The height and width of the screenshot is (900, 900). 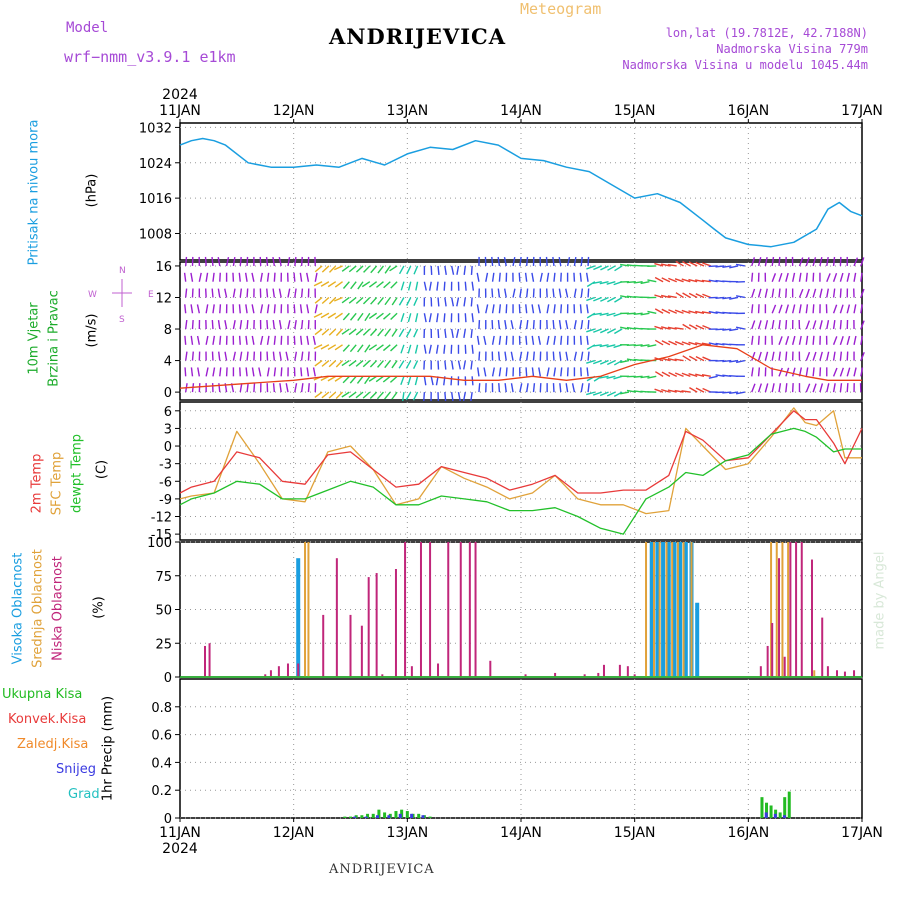 I want to click on y-tick-label: 1008, so click(x=155, y=234).